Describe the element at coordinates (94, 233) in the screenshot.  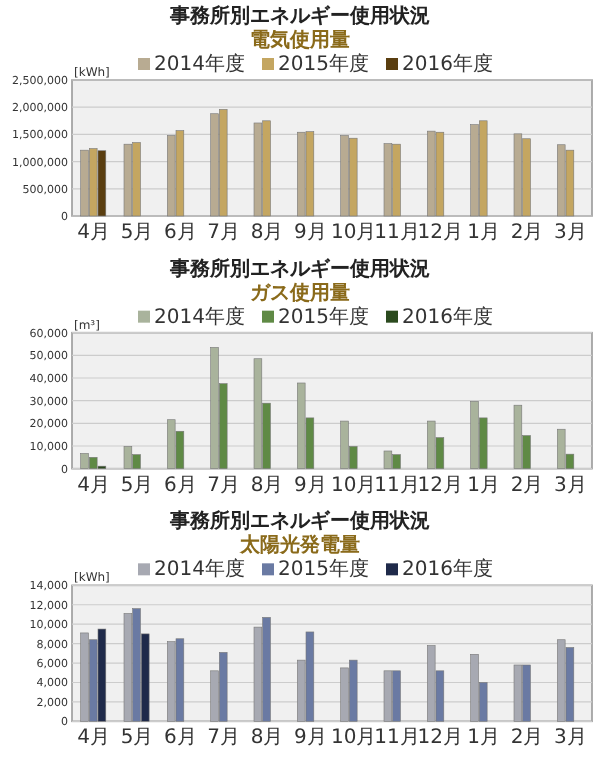
I see `x-tick-label: 4月` at that location.